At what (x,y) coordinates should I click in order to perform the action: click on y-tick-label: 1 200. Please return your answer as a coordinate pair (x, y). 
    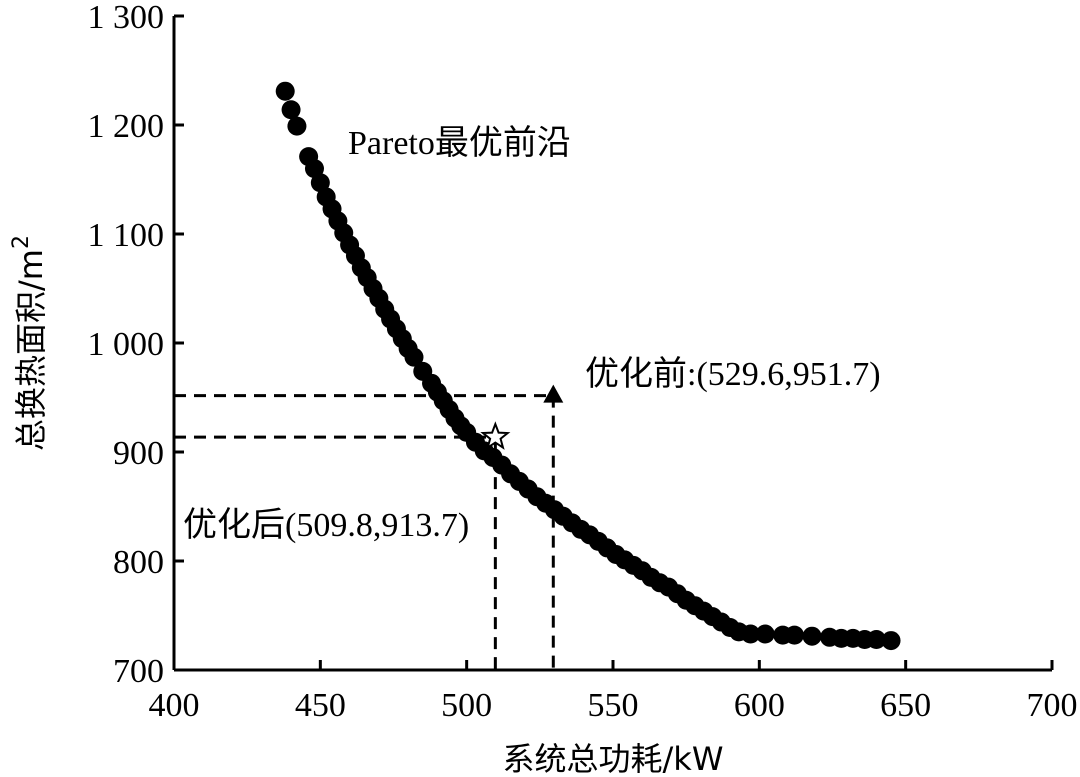
    Looking at the image, I should click on (126, 126).